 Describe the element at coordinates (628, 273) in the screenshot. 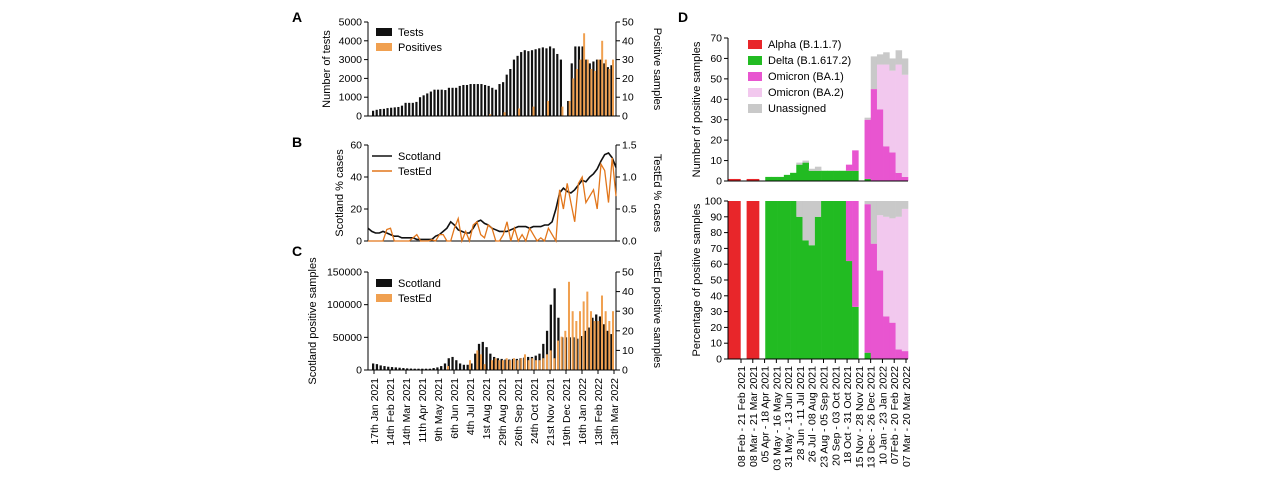

I see `y2-tick-label: 50` at that location.